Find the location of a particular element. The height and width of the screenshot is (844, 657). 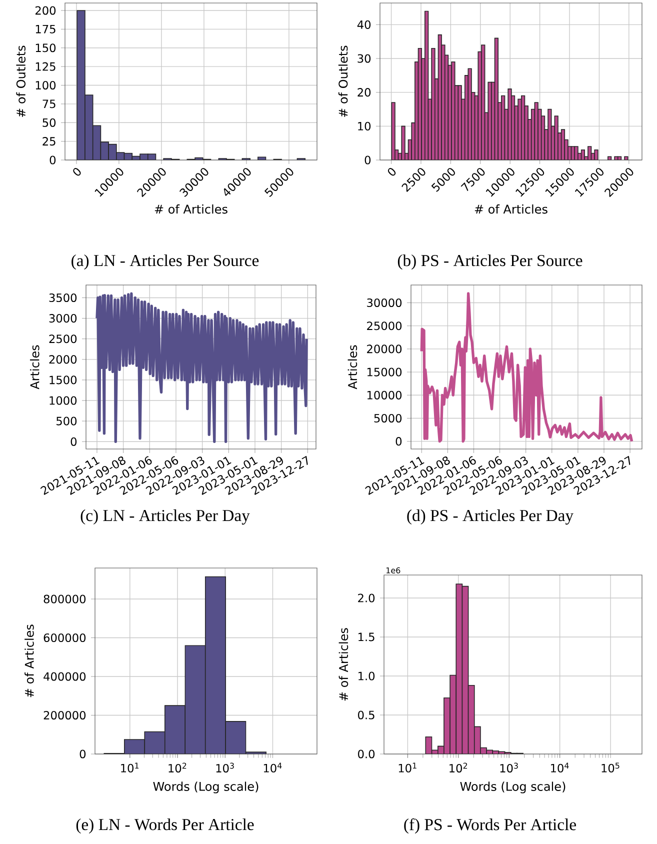

y-tick-label: 600000 is located at coordinates (65, 637).